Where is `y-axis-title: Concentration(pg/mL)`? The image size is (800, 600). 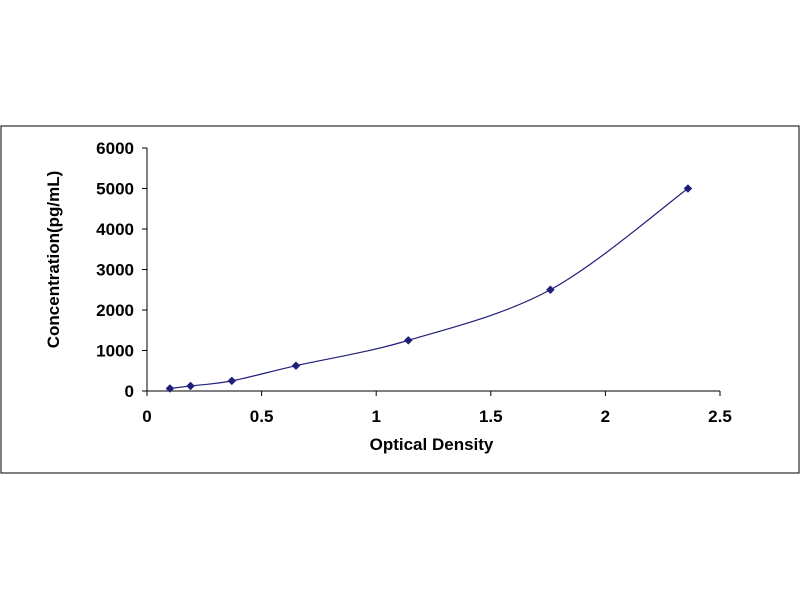
y-axis-title: Concentration(pg/mL) is located at coordinates (53, 260).